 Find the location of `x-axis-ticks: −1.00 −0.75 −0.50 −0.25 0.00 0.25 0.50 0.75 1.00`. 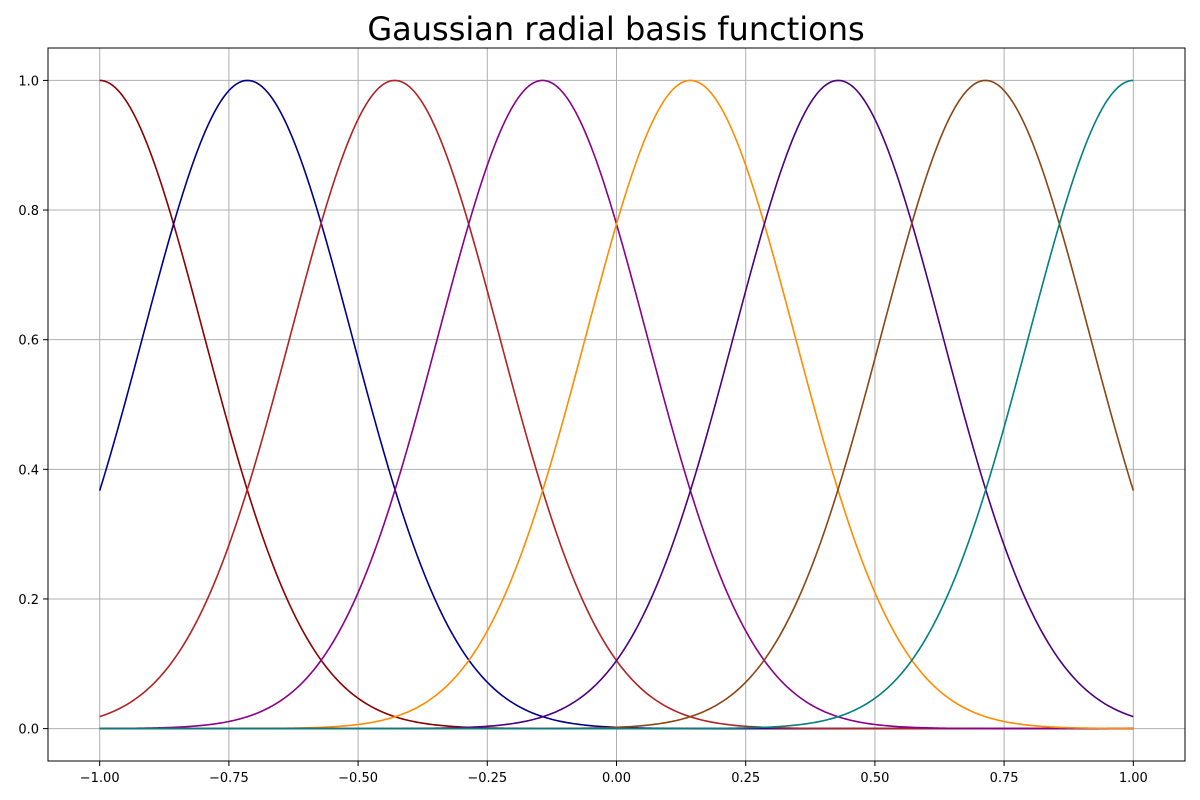

x-axis-ticks: −1.00 −0.75 −0.50 −0.25 0.00 0.25 0.50 0.75 1.00 is located at coordinates (614, 773).